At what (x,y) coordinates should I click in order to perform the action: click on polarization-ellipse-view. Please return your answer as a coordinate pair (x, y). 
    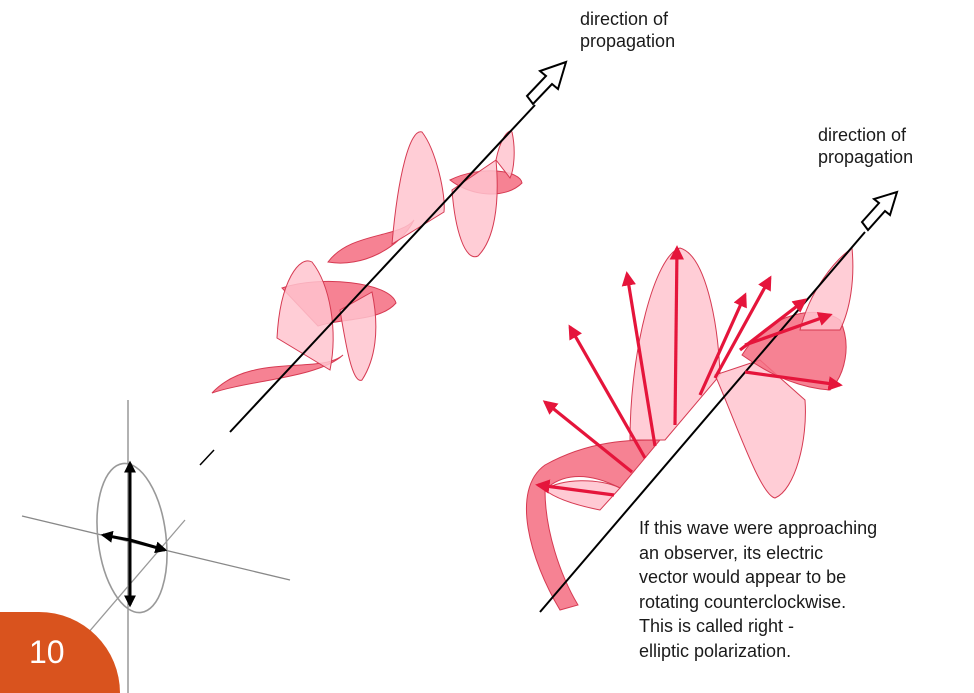
    Looking at the image, I should click on (156, 546).